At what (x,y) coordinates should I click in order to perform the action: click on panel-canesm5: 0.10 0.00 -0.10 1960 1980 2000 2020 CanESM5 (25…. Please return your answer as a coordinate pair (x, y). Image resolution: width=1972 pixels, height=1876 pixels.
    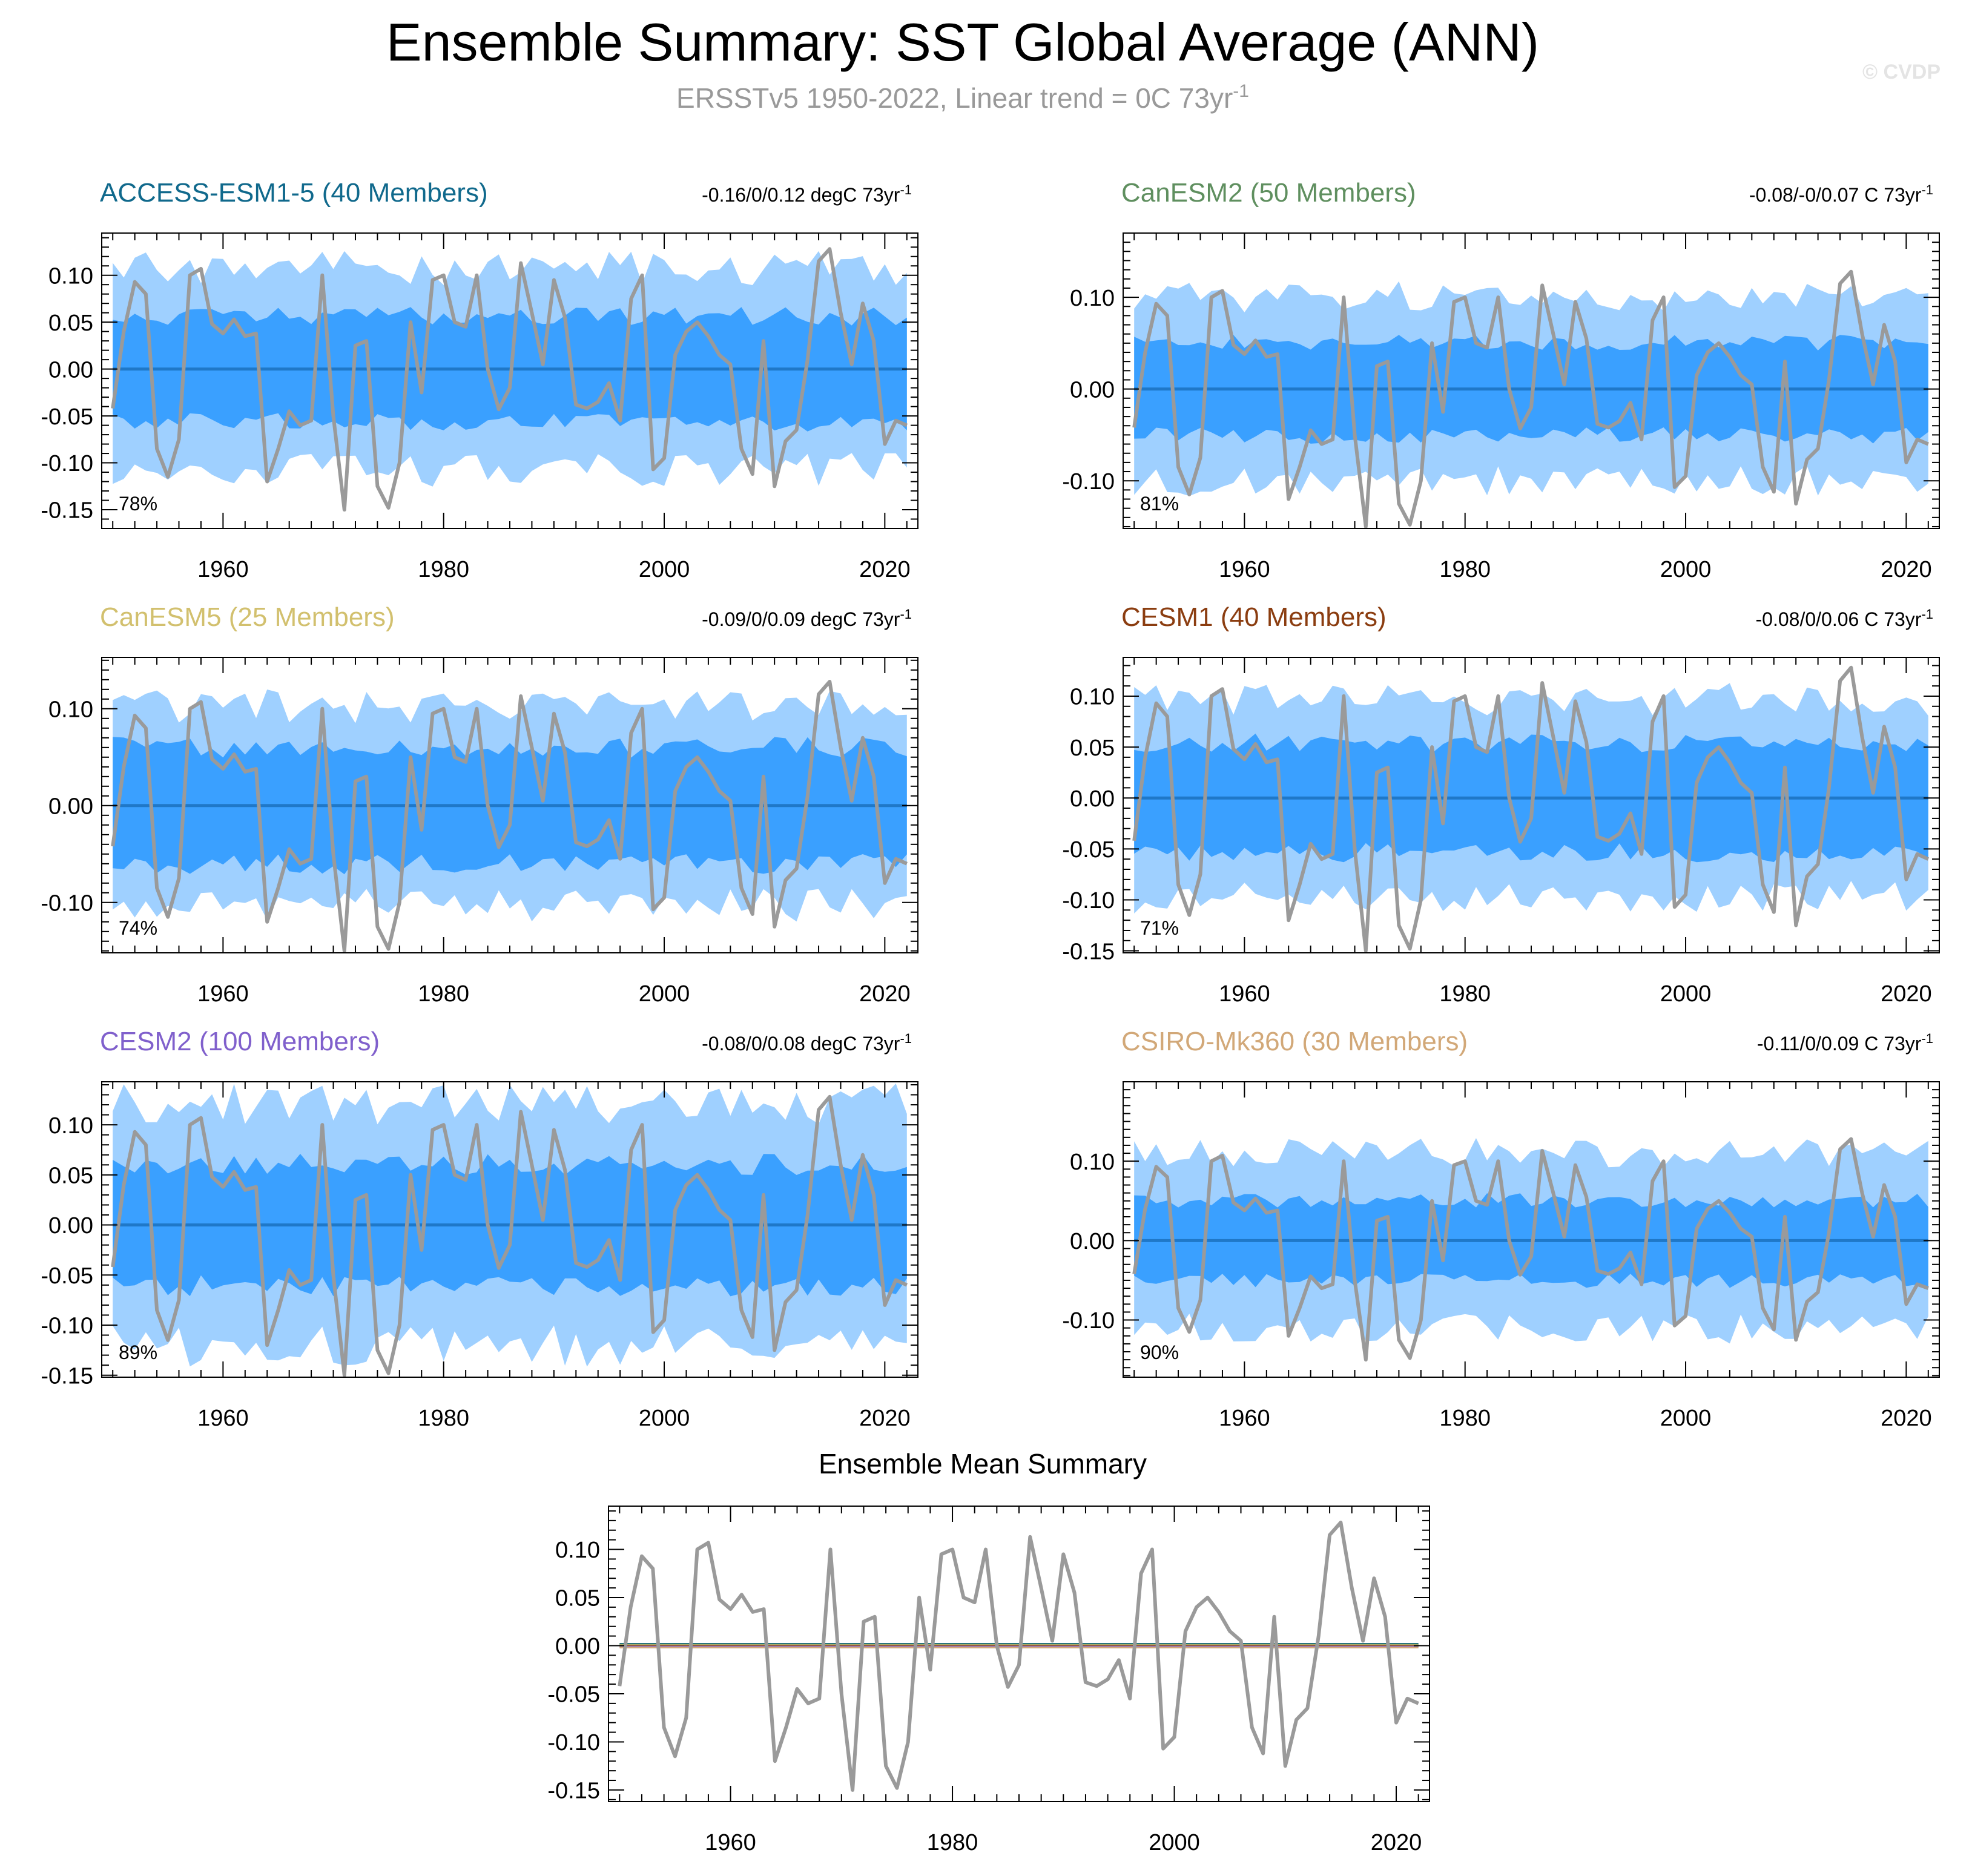
    Looking at the image, I should click on (479, 804).